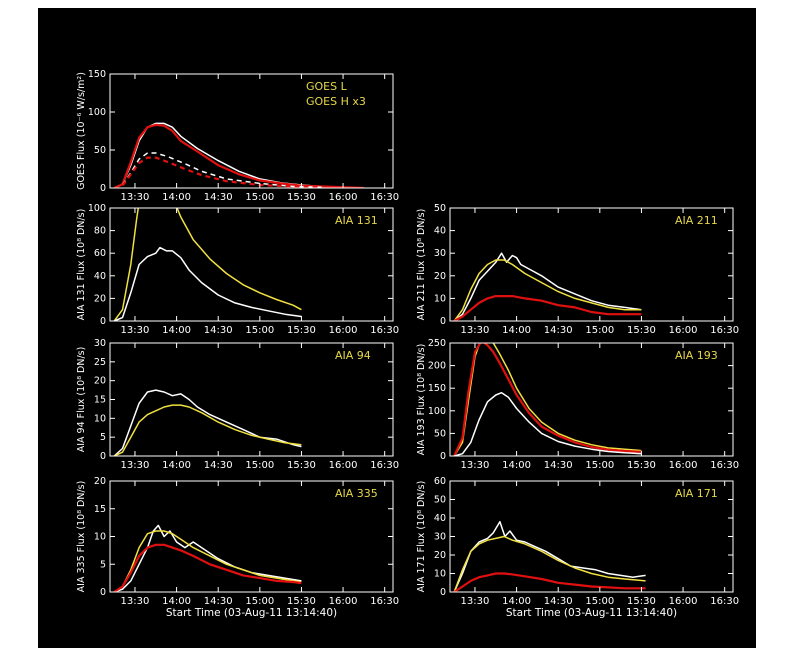 This screenshot has width=794, height=656. Describe the element at coordinates (696, 220) in the screenshot. I see `panel-title: AIA 211` at that location.